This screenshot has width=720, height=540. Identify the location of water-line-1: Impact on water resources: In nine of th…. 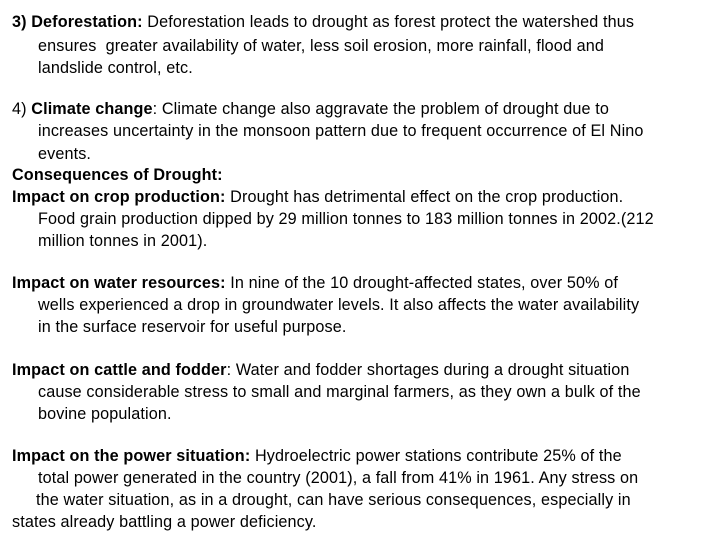
(315, 283).